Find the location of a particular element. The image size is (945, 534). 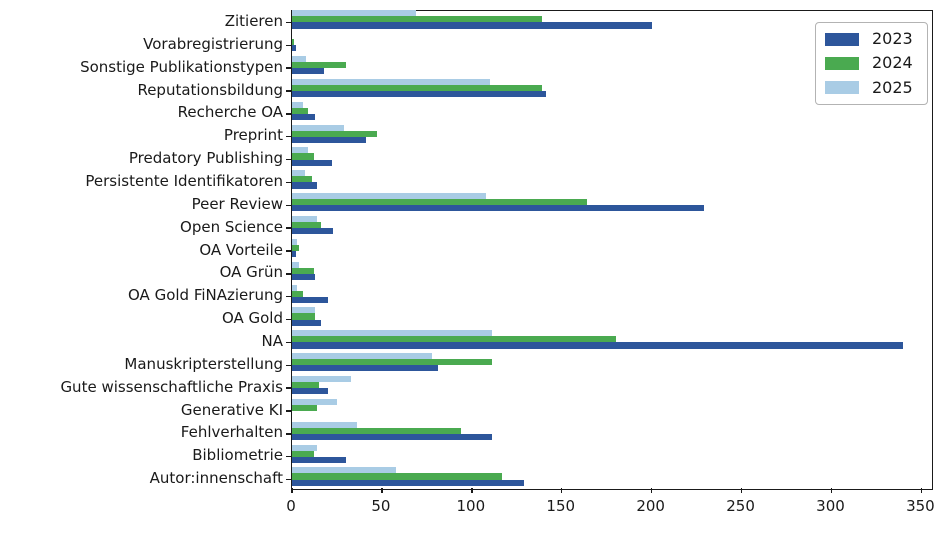

category-label: Gute wissenschaftliche Praxis is located at coordinates (171, 386).